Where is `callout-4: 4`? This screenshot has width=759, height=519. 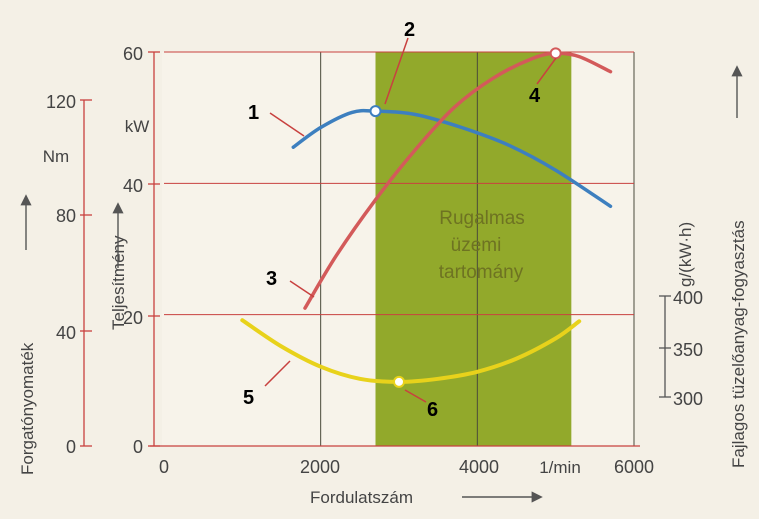 callout-4: 4 is located at coordinates (535, 96).